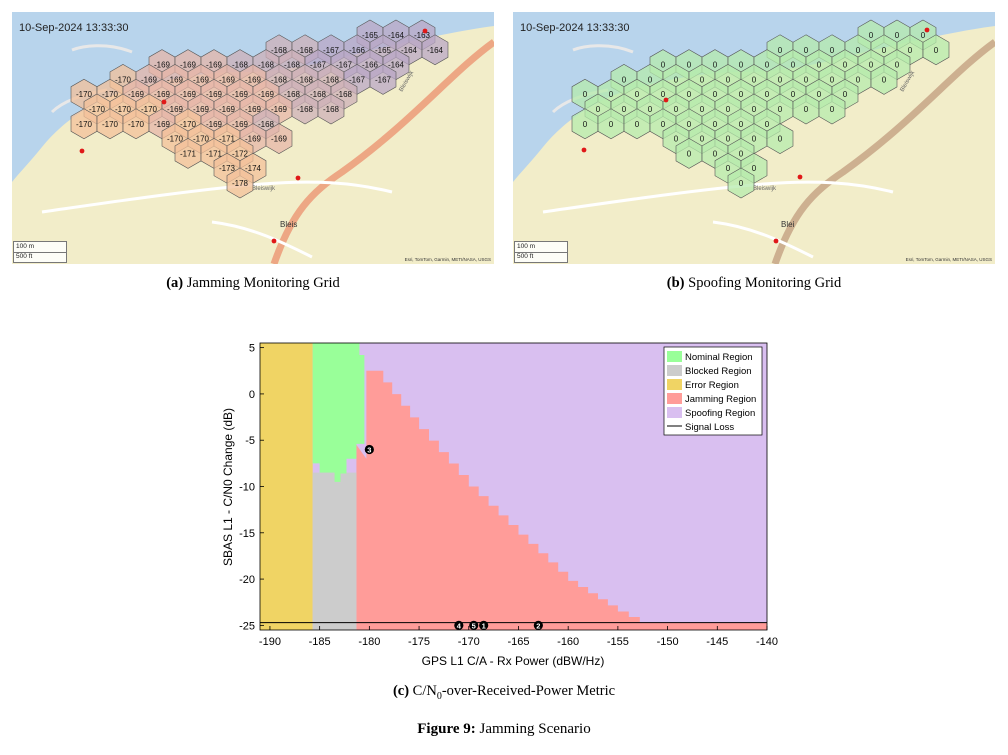 The image size is (1008, 755). Describe the element at coordinates (703, 385) in the screenshot. I see `legend-item: Error Region` at that location.